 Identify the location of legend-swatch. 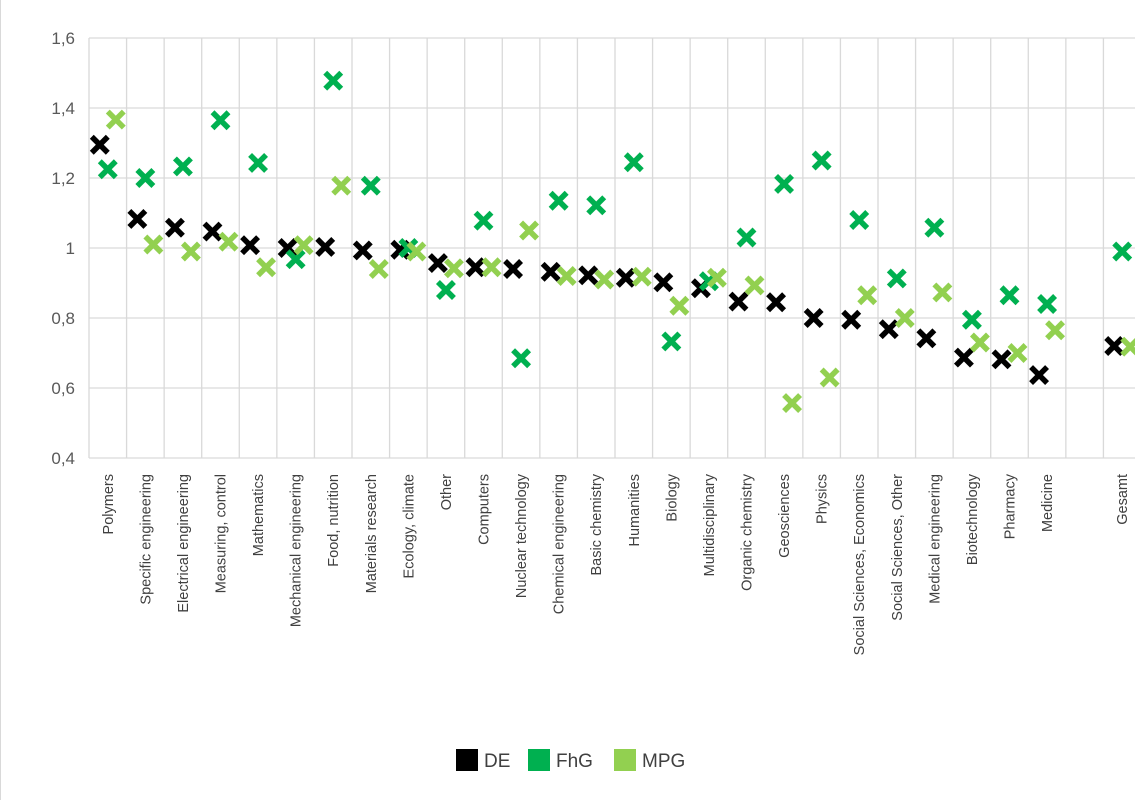
(539, 760).